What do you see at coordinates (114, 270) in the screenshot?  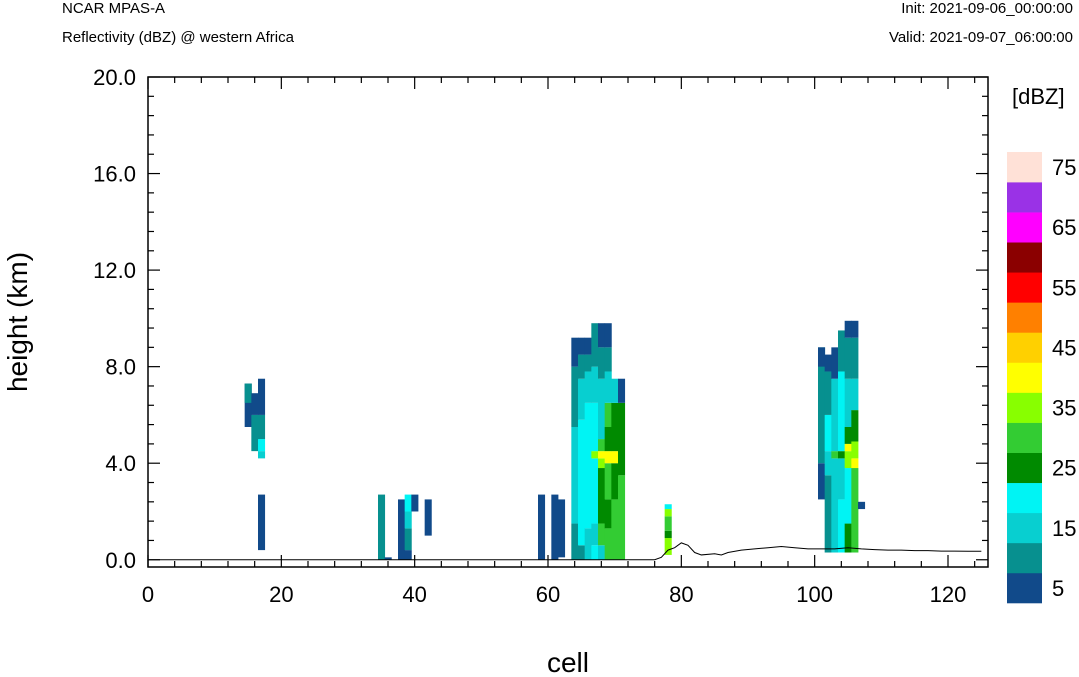 I see `y-tick-label: 12.0` at bounding box center [114, 270].